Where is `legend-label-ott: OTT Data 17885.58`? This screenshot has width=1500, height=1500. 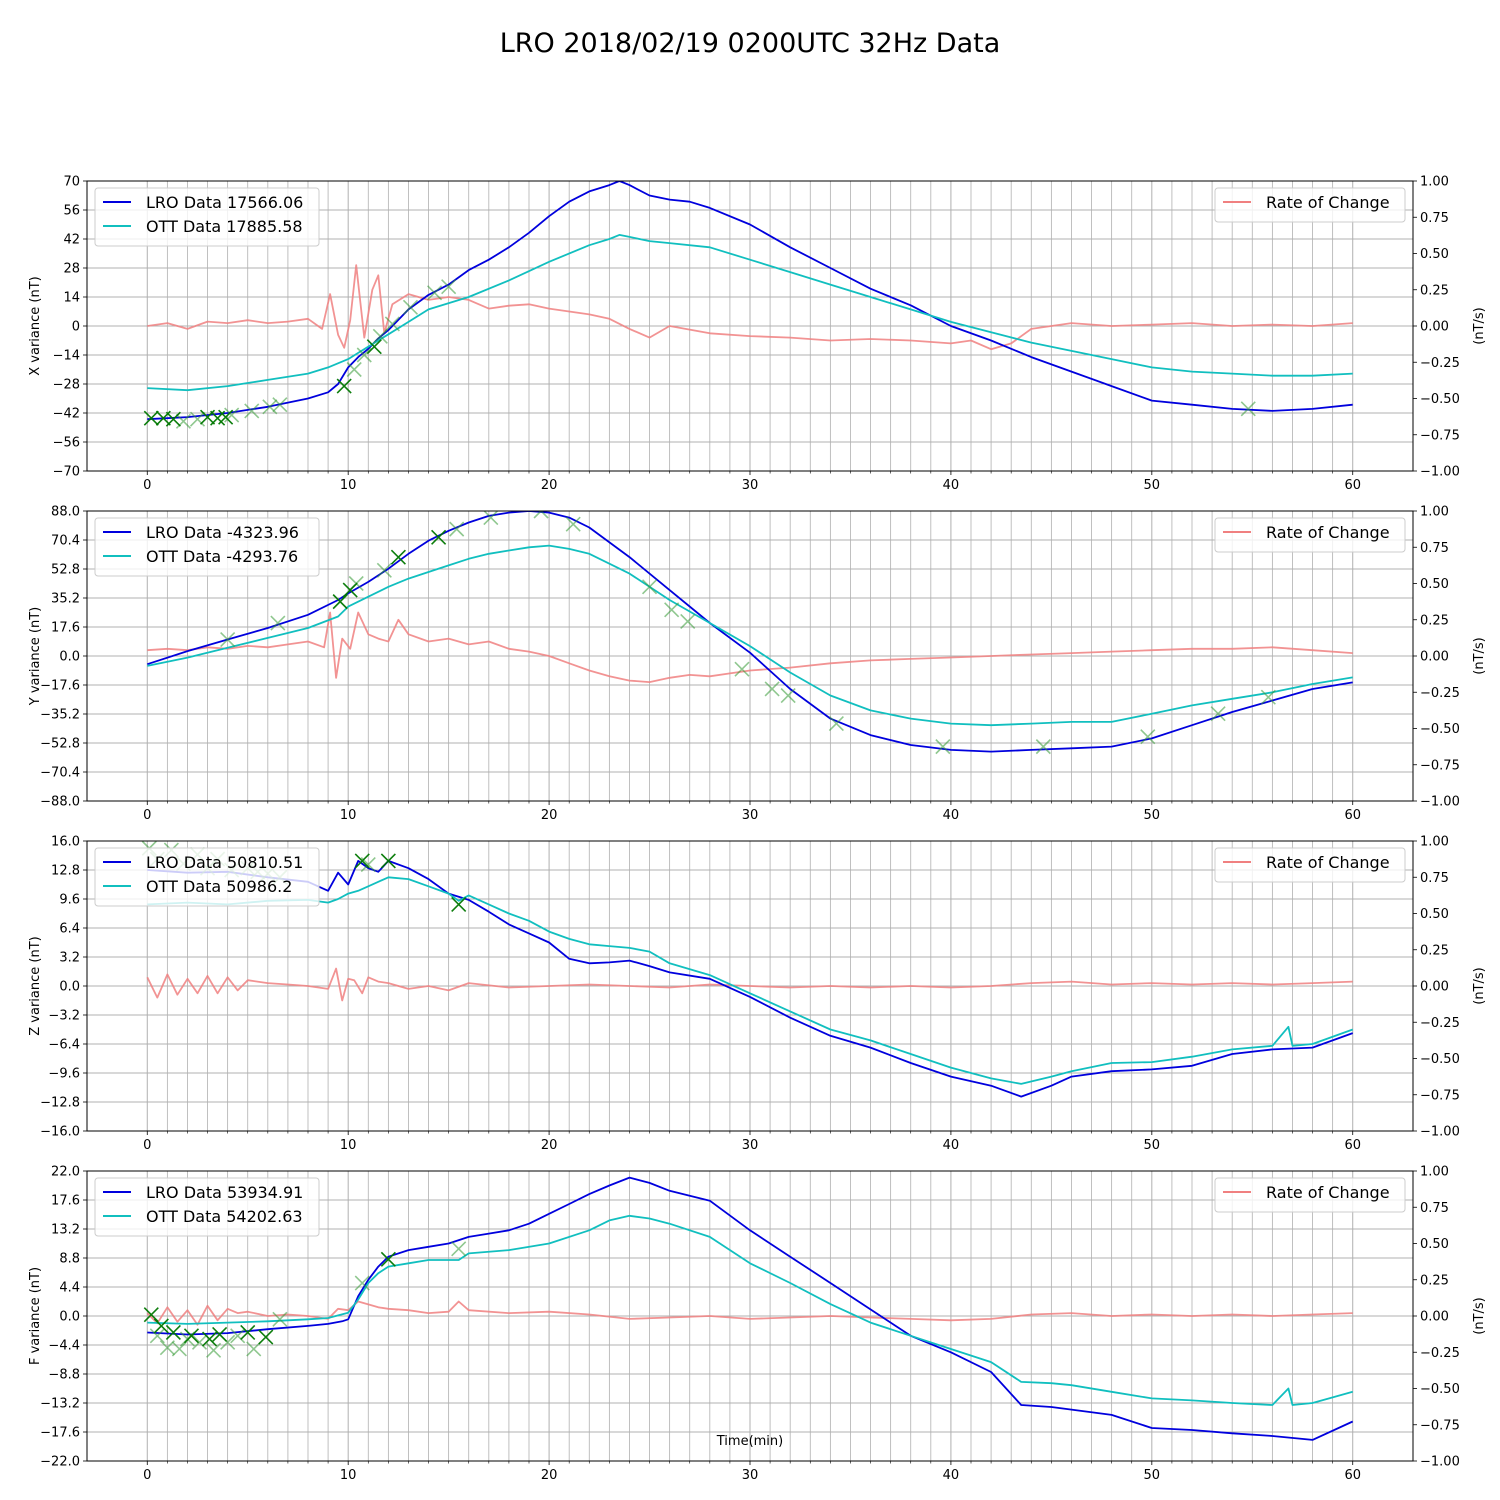 legend-label-ott: OTT Data 17885.58 is located at coordinates (224, 226).